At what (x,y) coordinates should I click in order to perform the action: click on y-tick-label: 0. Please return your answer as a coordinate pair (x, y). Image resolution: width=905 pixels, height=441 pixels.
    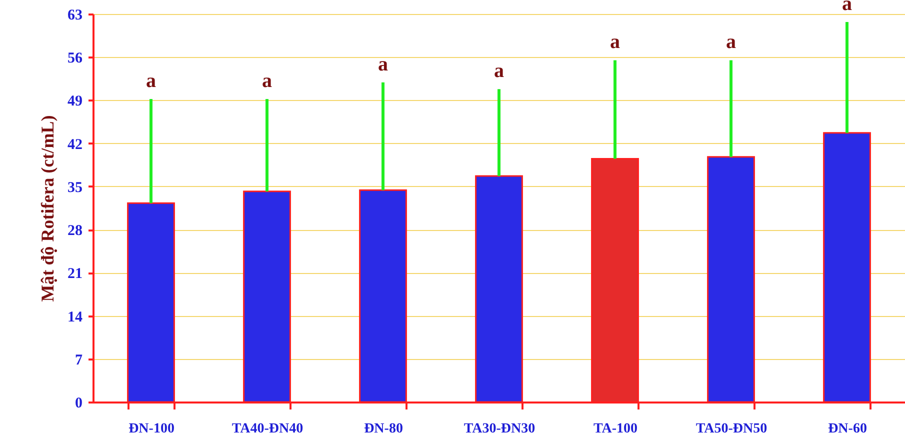
    Looking at the image, I should click on (78, 404).